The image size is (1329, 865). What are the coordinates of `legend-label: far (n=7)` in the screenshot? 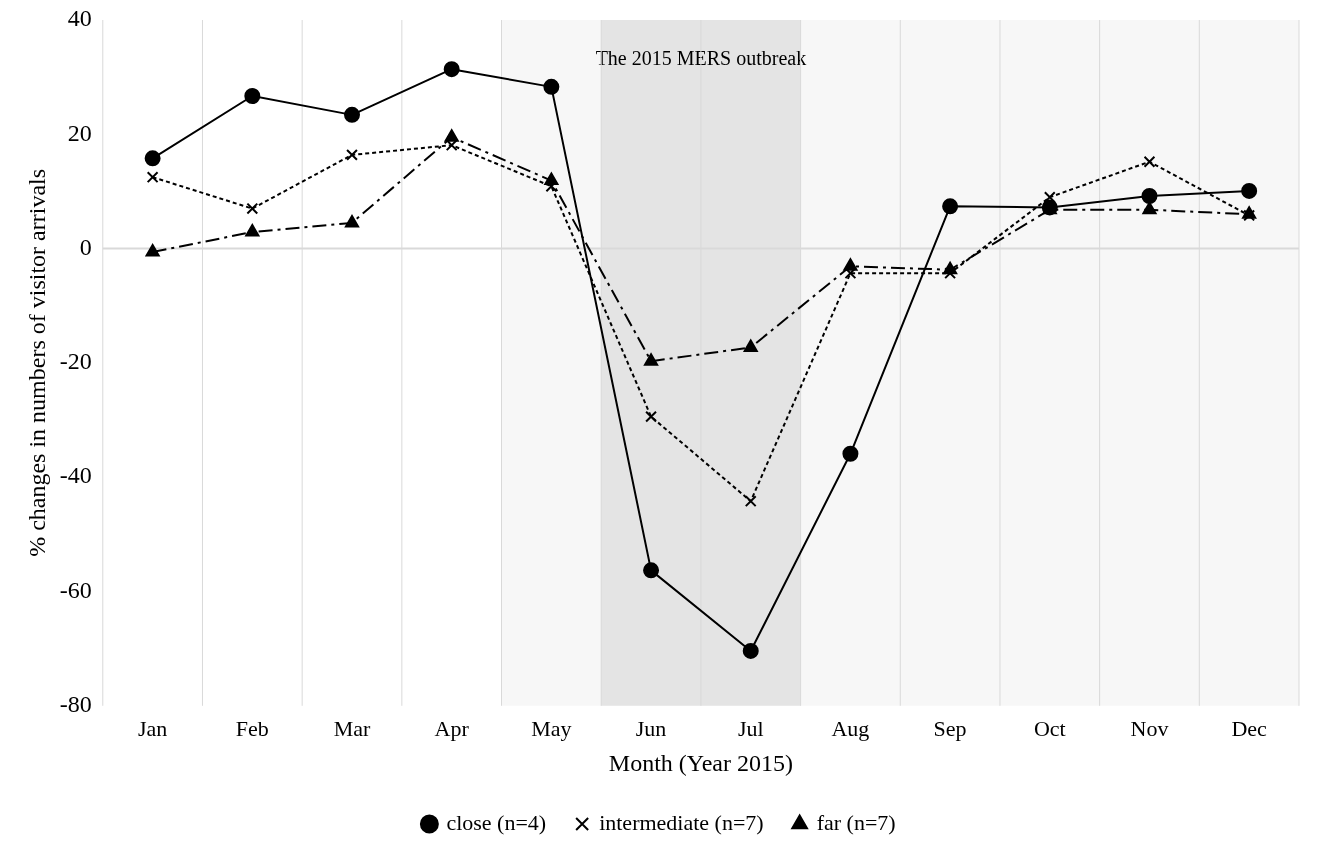 It's located at (856, 822).